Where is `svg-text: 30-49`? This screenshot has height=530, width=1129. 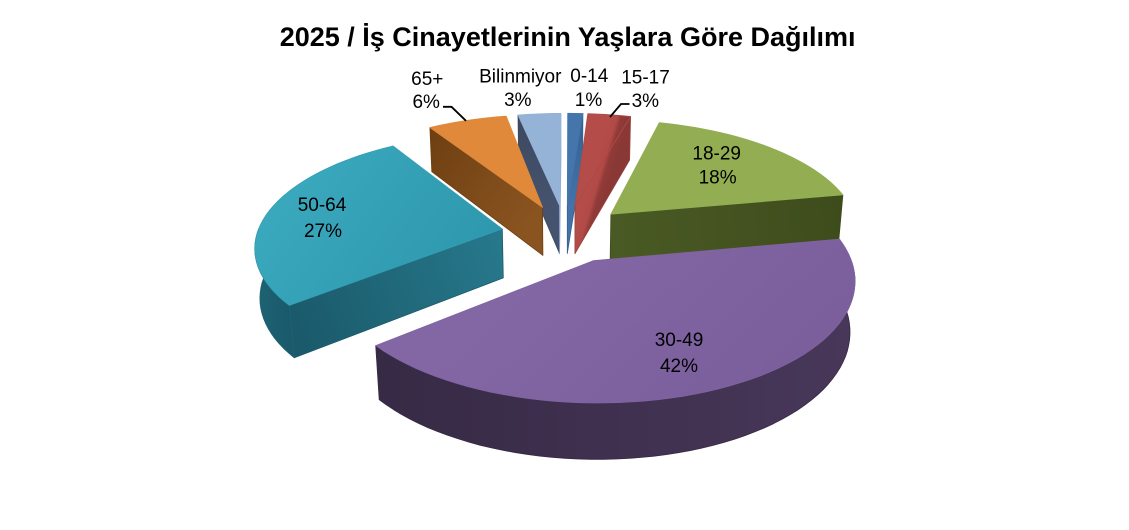 svg-text: 30-49 is located at coordinates (679, 340).